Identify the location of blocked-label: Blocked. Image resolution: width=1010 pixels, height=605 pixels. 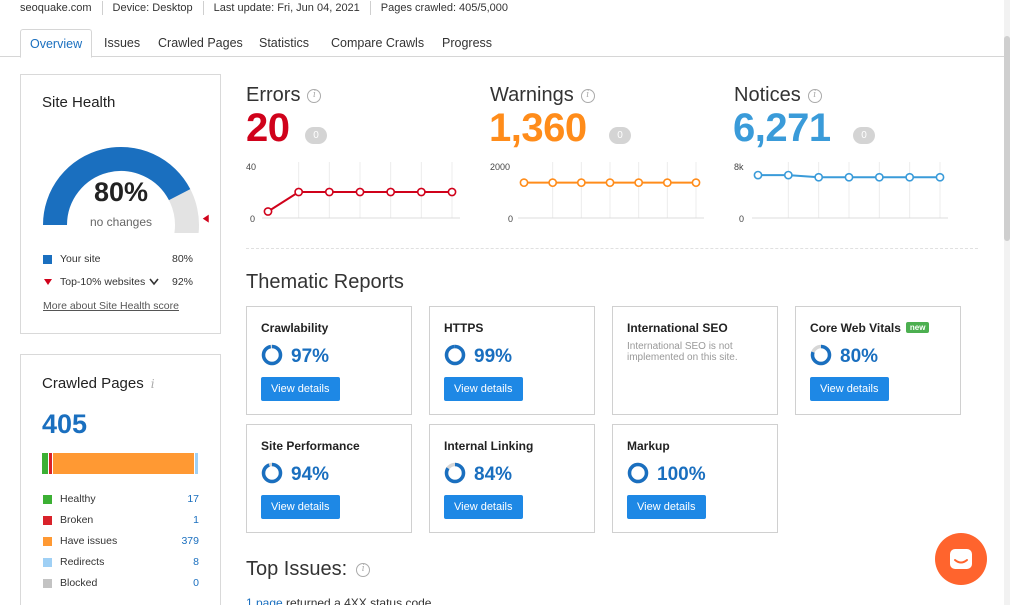
(79, 583).